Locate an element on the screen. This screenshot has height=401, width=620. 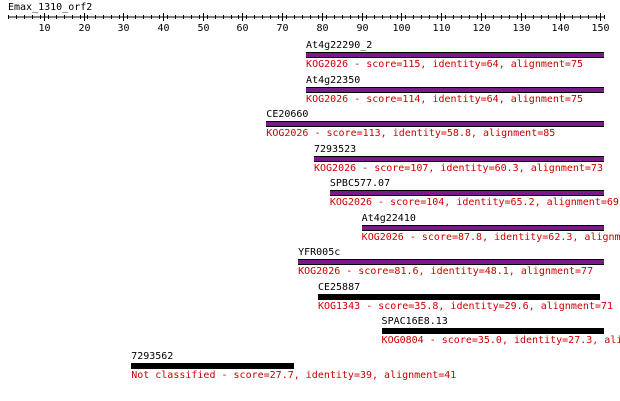
ruler-tick-label: 20 is located at coordinates (84, 28).